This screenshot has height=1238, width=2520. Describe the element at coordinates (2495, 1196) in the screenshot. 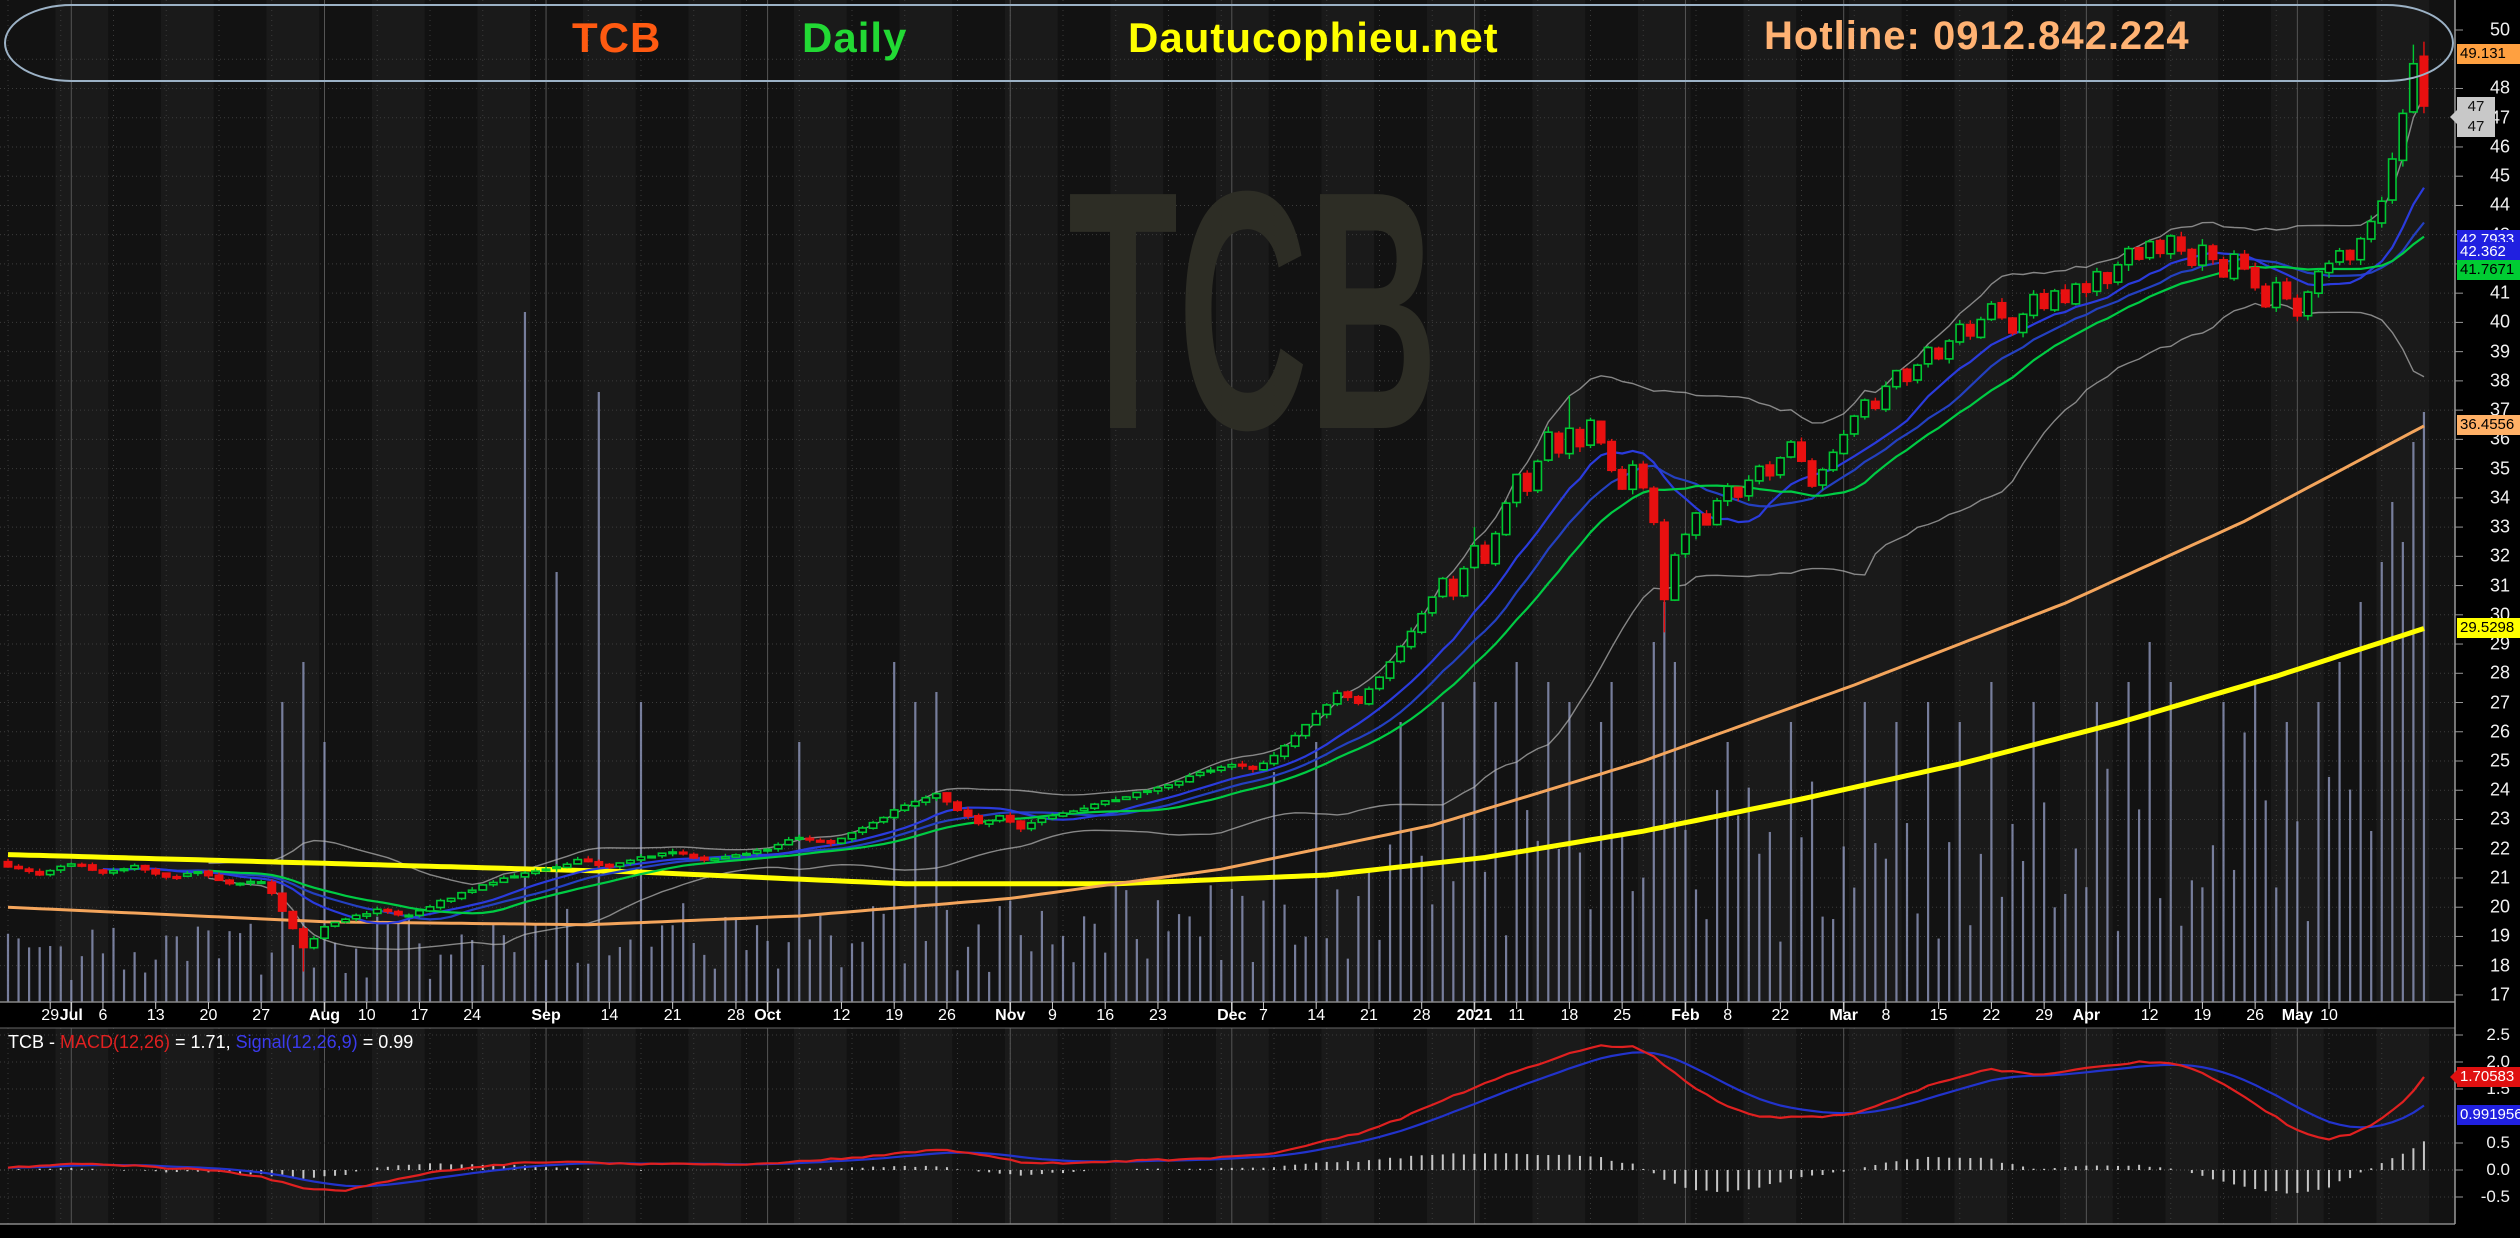

I see `macd-axis-tick: -0.5` at that location.